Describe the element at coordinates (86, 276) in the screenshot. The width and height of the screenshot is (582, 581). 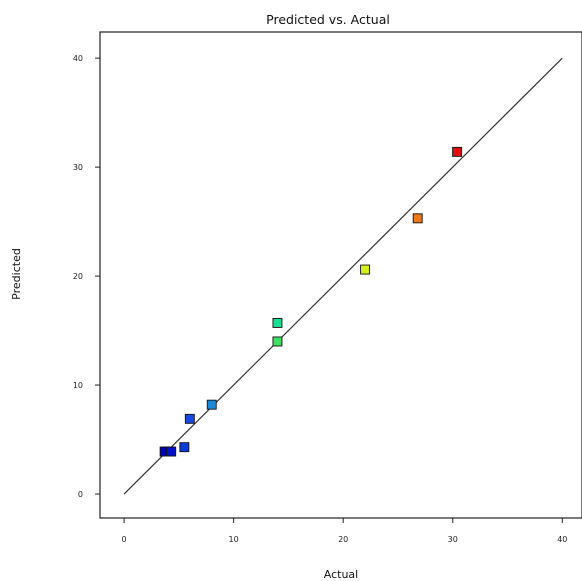
I see `y-axis-ticks: 0 10 20 30 40` at that location.